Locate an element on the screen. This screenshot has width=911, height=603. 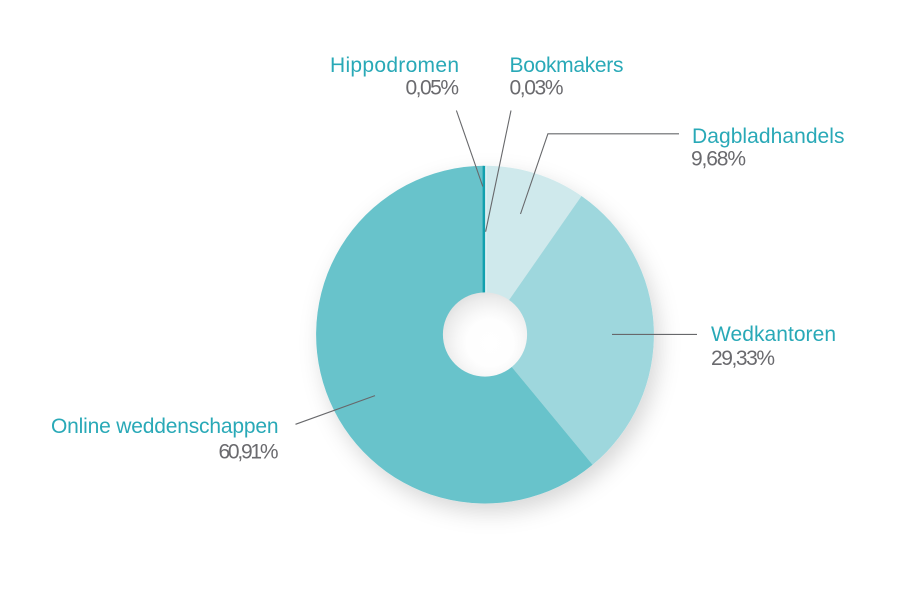
svg-text: 9,68% is located at coordinates (718, 159).